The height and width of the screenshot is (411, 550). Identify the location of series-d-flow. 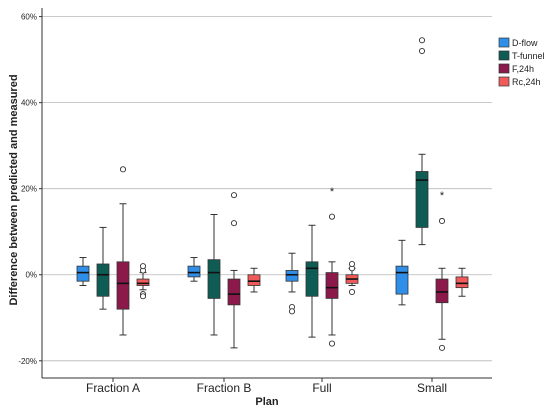
(242, 277).